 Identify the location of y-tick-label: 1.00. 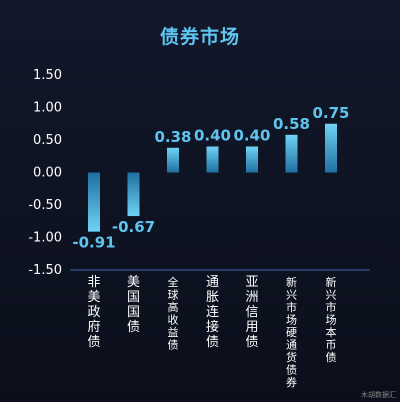
(47, 108).